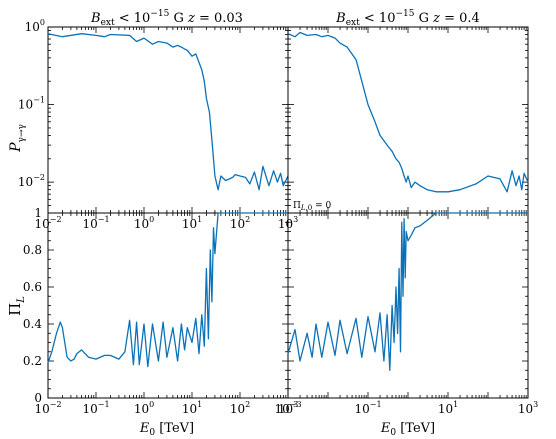 The width and height of the screenshot is (556, 439). What do you see at coordinates (31, 181) in the screenshot?
I see `y-tick-label: 10⁻²` at bounding box center [31, 181].